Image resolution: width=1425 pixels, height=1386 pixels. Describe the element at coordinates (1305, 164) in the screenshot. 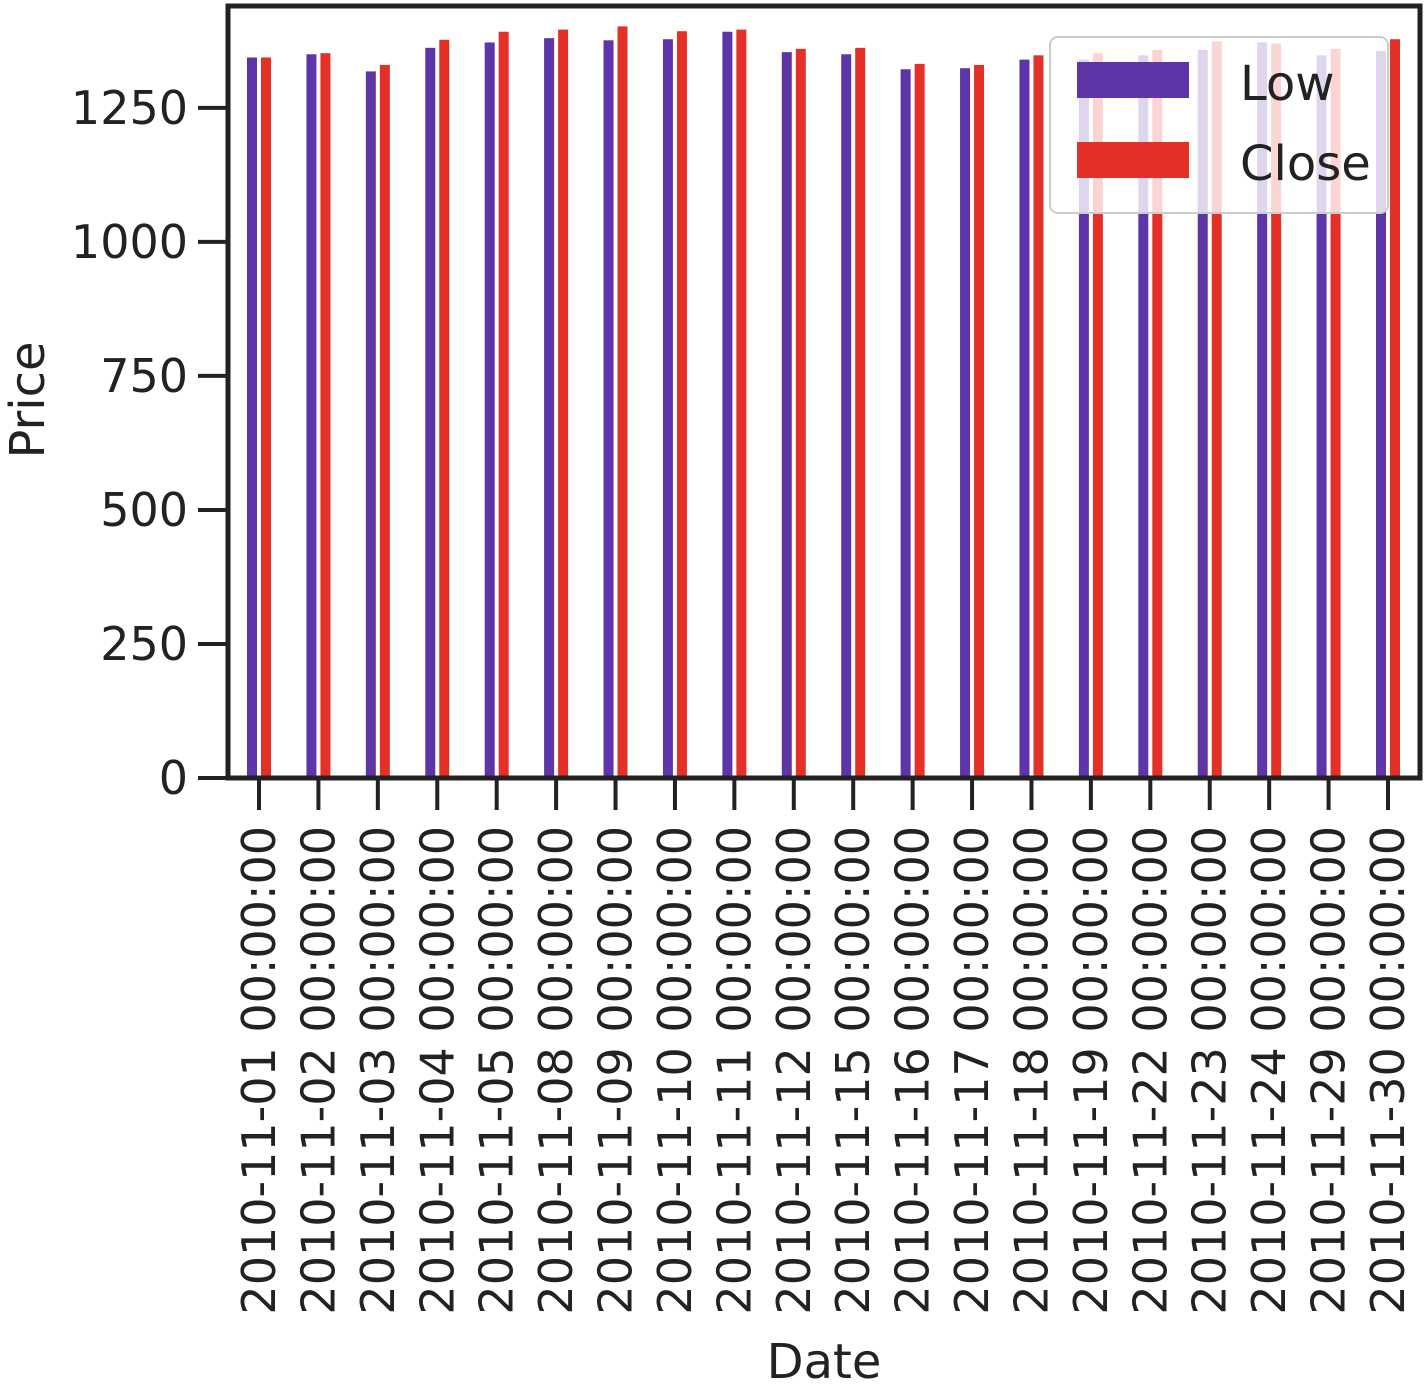

I see `legend-label-close: Close` at that location.